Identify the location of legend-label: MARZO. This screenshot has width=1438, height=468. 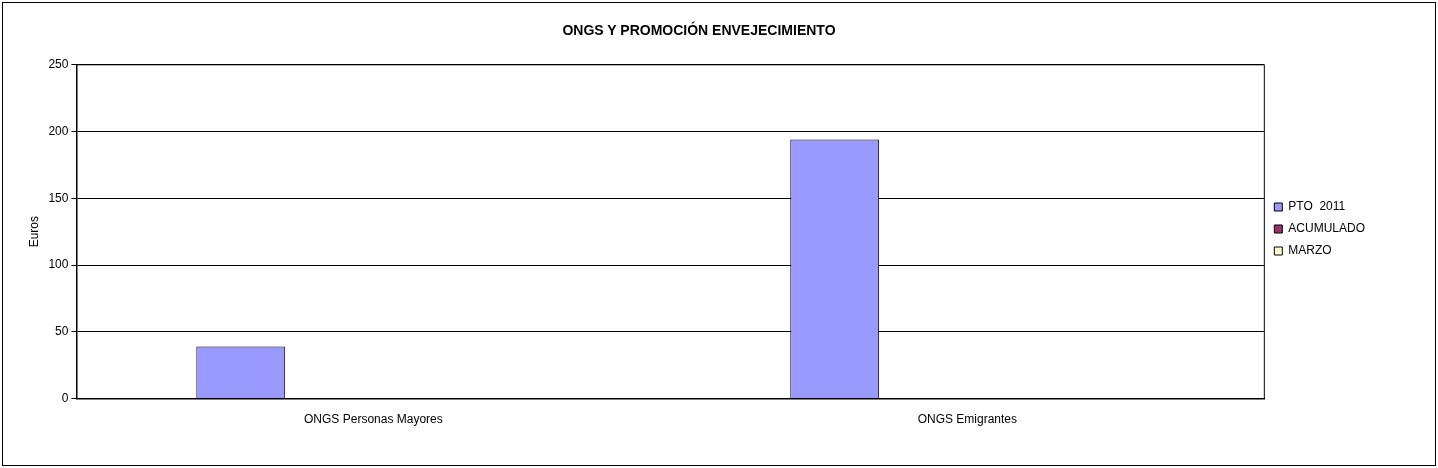
(1310, 250).